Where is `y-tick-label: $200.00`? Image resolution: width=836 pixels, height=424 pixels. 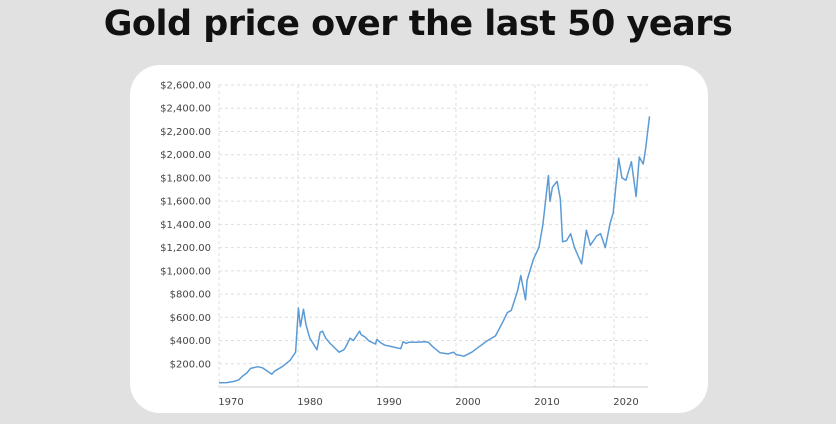
y-tick-label: $200.00 is located at coordinates (190, 364).